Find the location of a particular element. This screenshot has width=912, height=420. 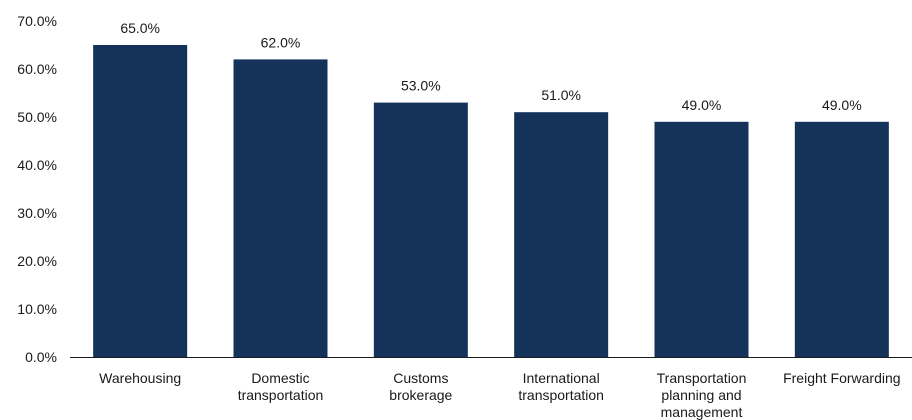

x-category-label: International is located at coordinates (561, 378).